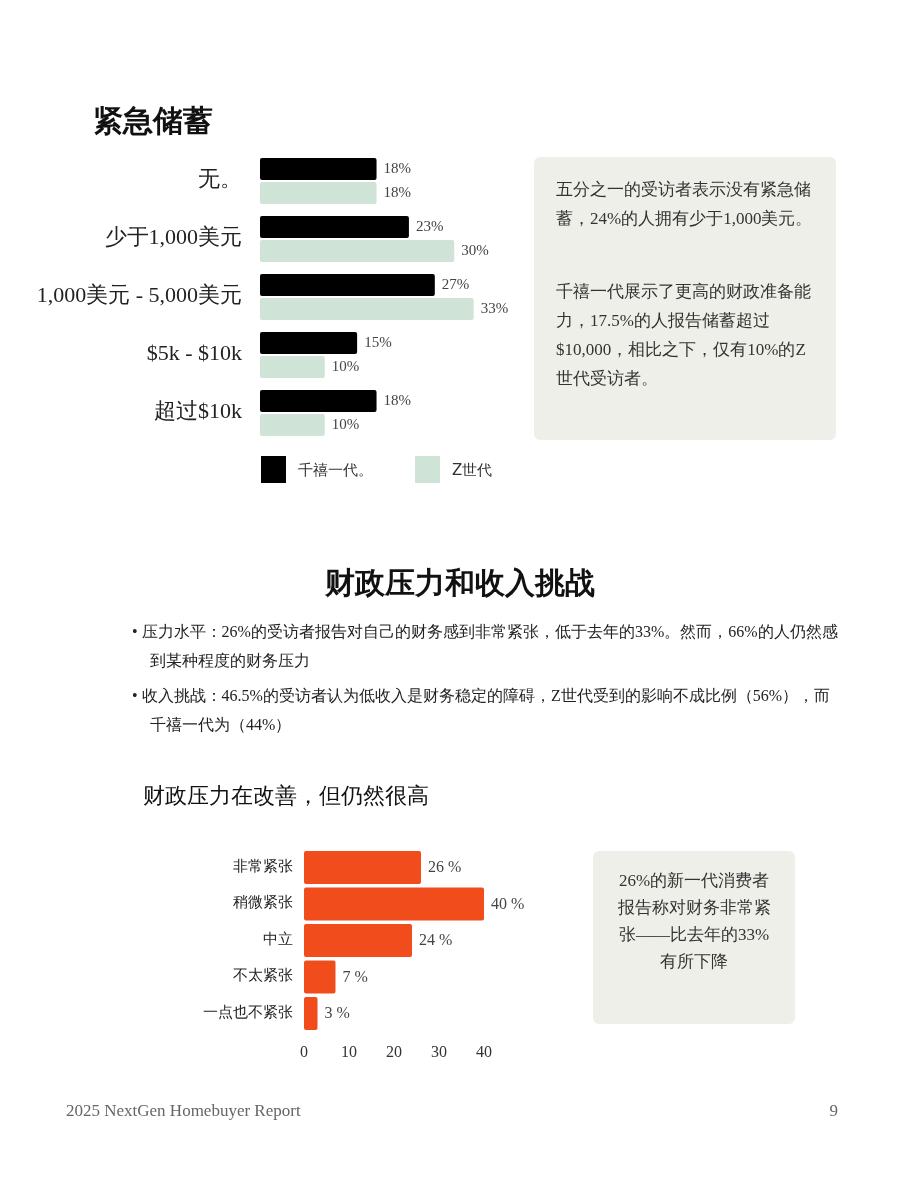 The height and width of the screenshot is (1191, 920). What do you see at coordinates (482, 710) in the screenshot?
I see `text: • 收入挑战：46.5%的受访者认为低收入是财务稳定的障碍，Z世代受到的影响不成比例（56%），而千禧一代为（44%）` at bounding box center [482, 710].